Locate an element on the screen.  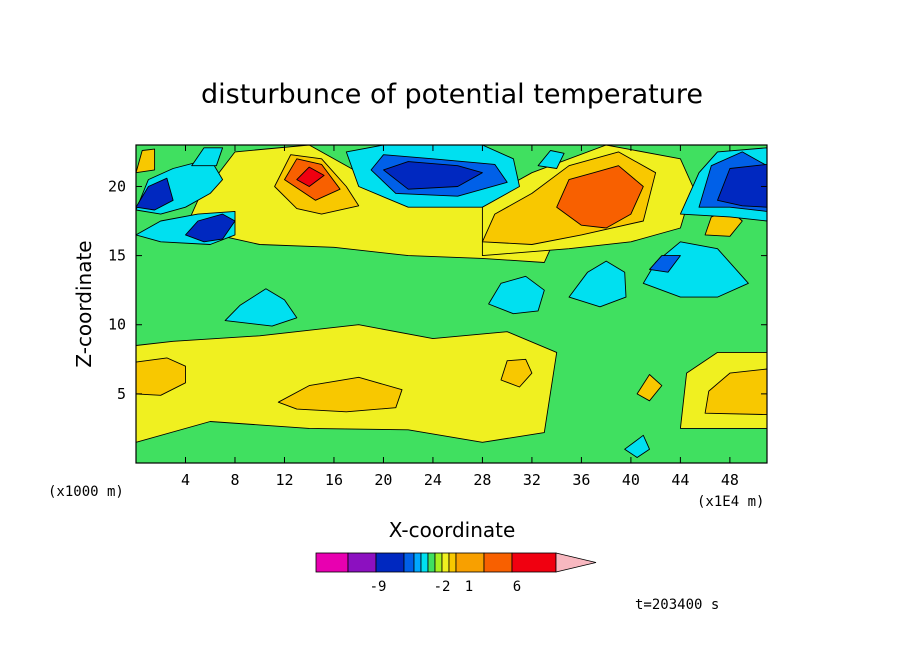
x-axis-label: X-coordinate is located at coordinates (452, 530).